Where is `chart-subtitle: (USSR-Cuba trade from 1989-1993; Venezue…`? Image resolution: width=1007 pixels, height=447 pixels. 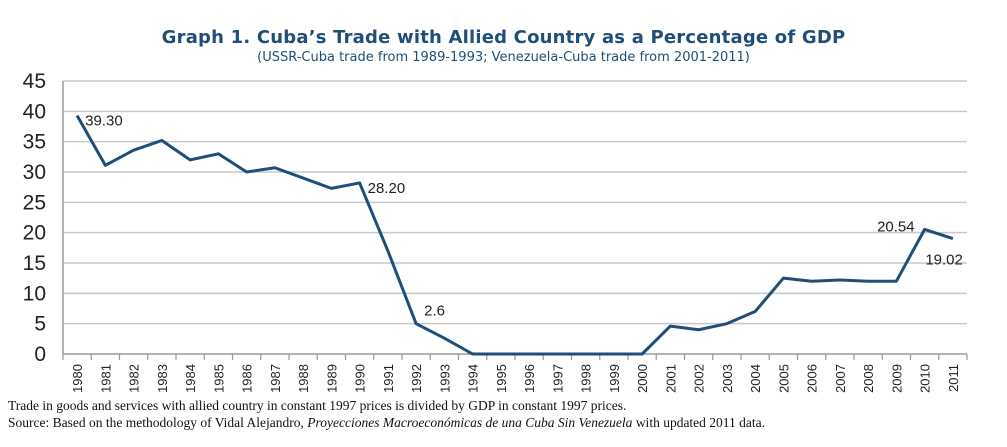
chart-subtitle: (USSR-Cuba trade from 1989-1993; Venezue… is located at coordinates (503, 57).